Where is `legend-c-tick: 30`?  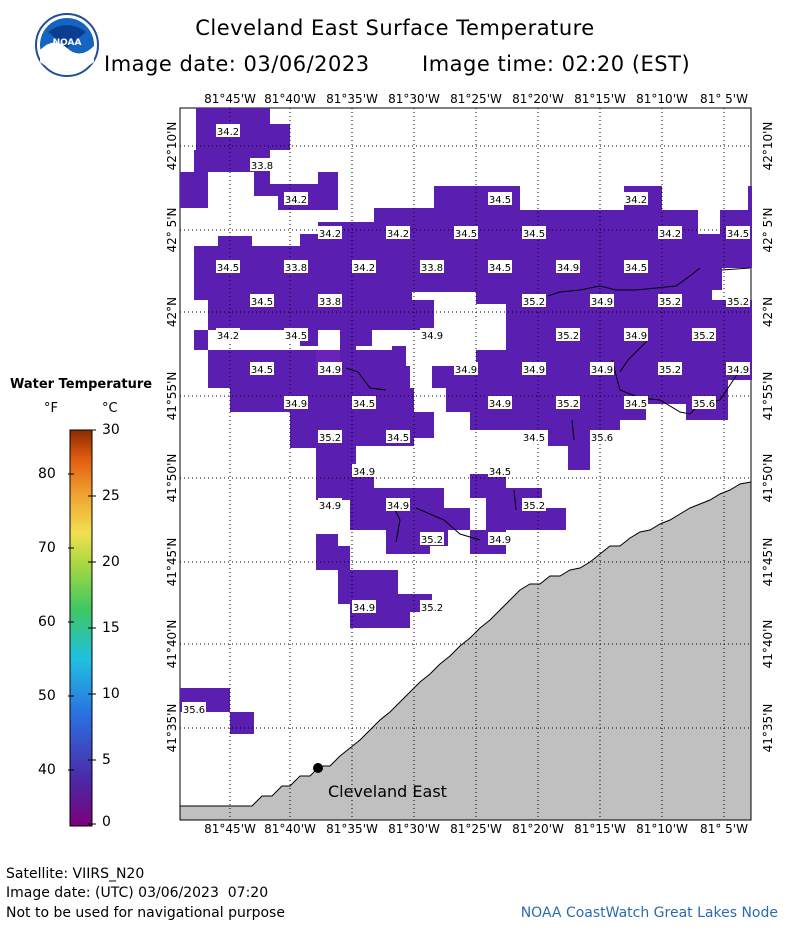
legend-c-tick: 30 is located at coordinates (111, 430).